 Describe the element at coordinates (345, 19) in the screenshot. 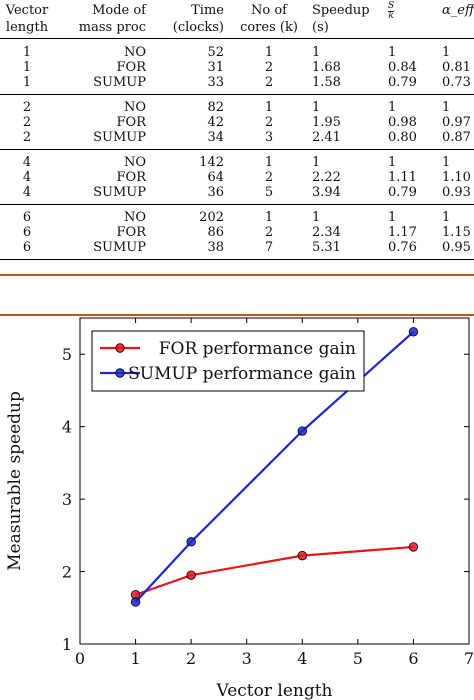

I see `header-speedup: Speedup (s)` at that location.